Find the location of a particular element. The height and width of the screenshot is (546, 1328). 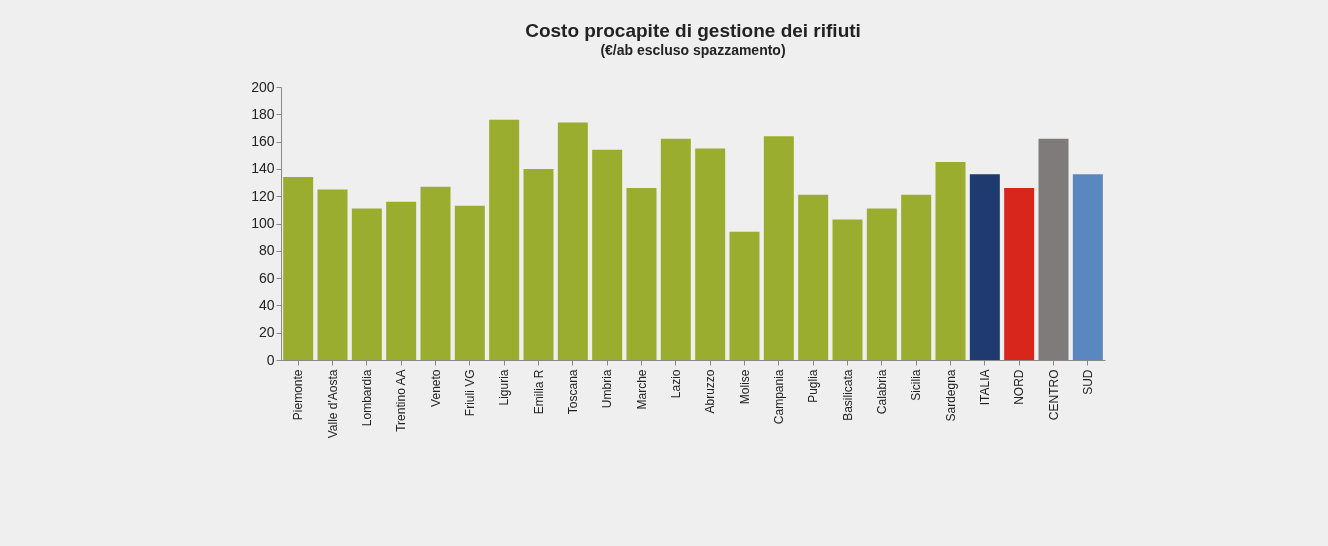

y-tick-label: 120 is located at coordinates (263, 195).